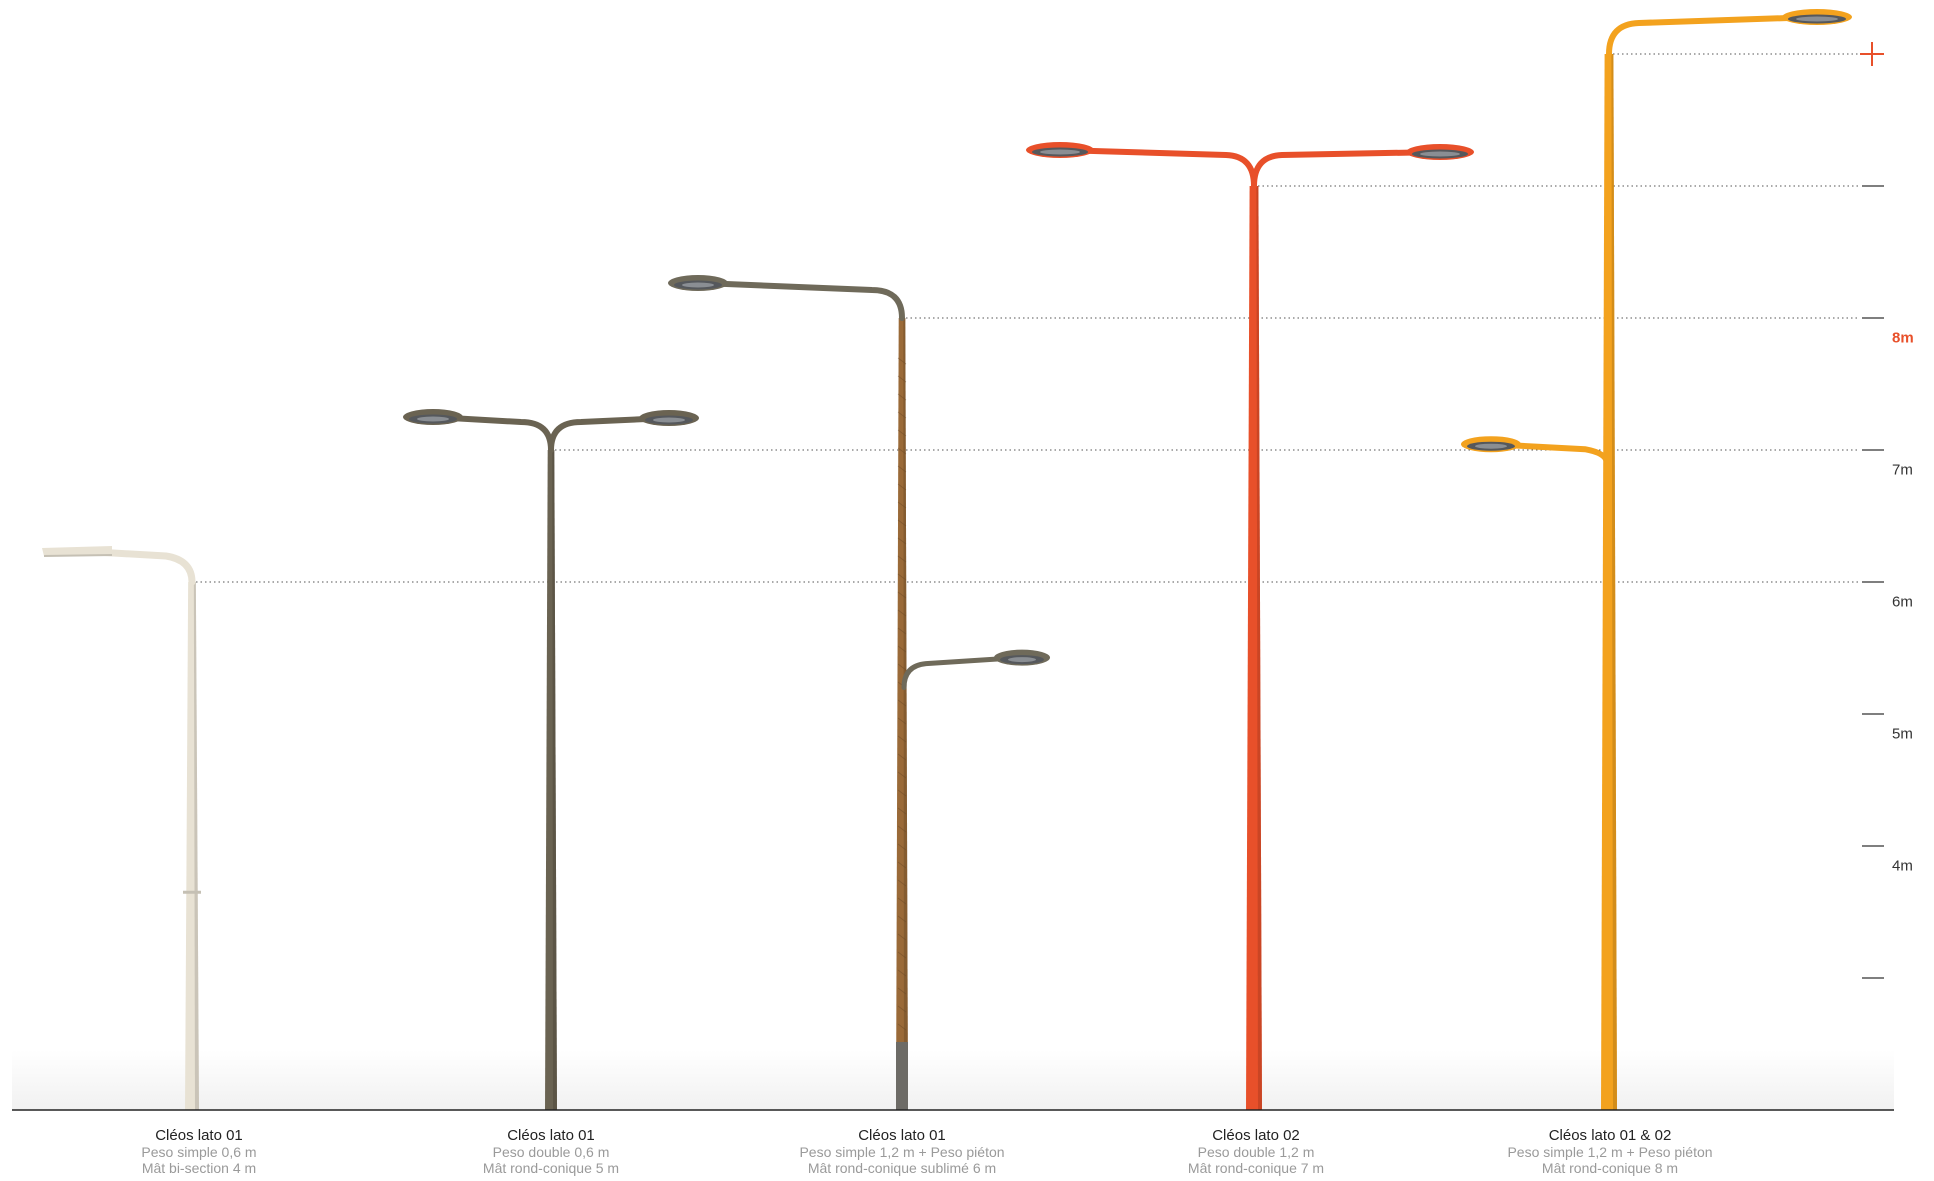 The height and width of the screenshot is (1181, 1934). Describe the element at coordinates (78, 555) in the screenshot. I see `lantern-flat-edge` at that location.